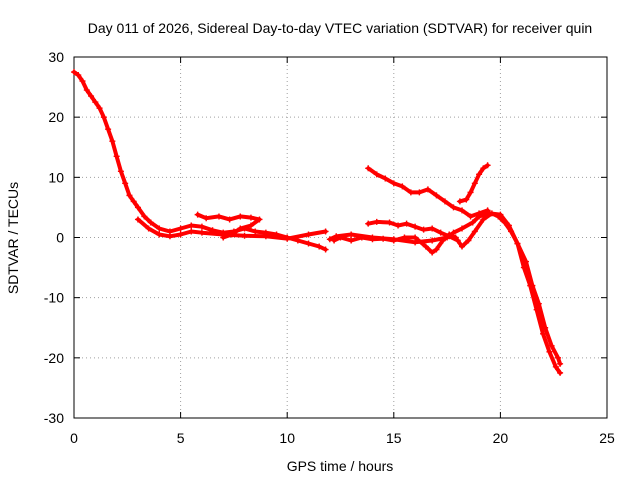 This screenshot has height=480, width=640. Describe the element at coordinates (340, 466) in the screenshot. I see `x-axis-label: GPS time / hours` at that location.